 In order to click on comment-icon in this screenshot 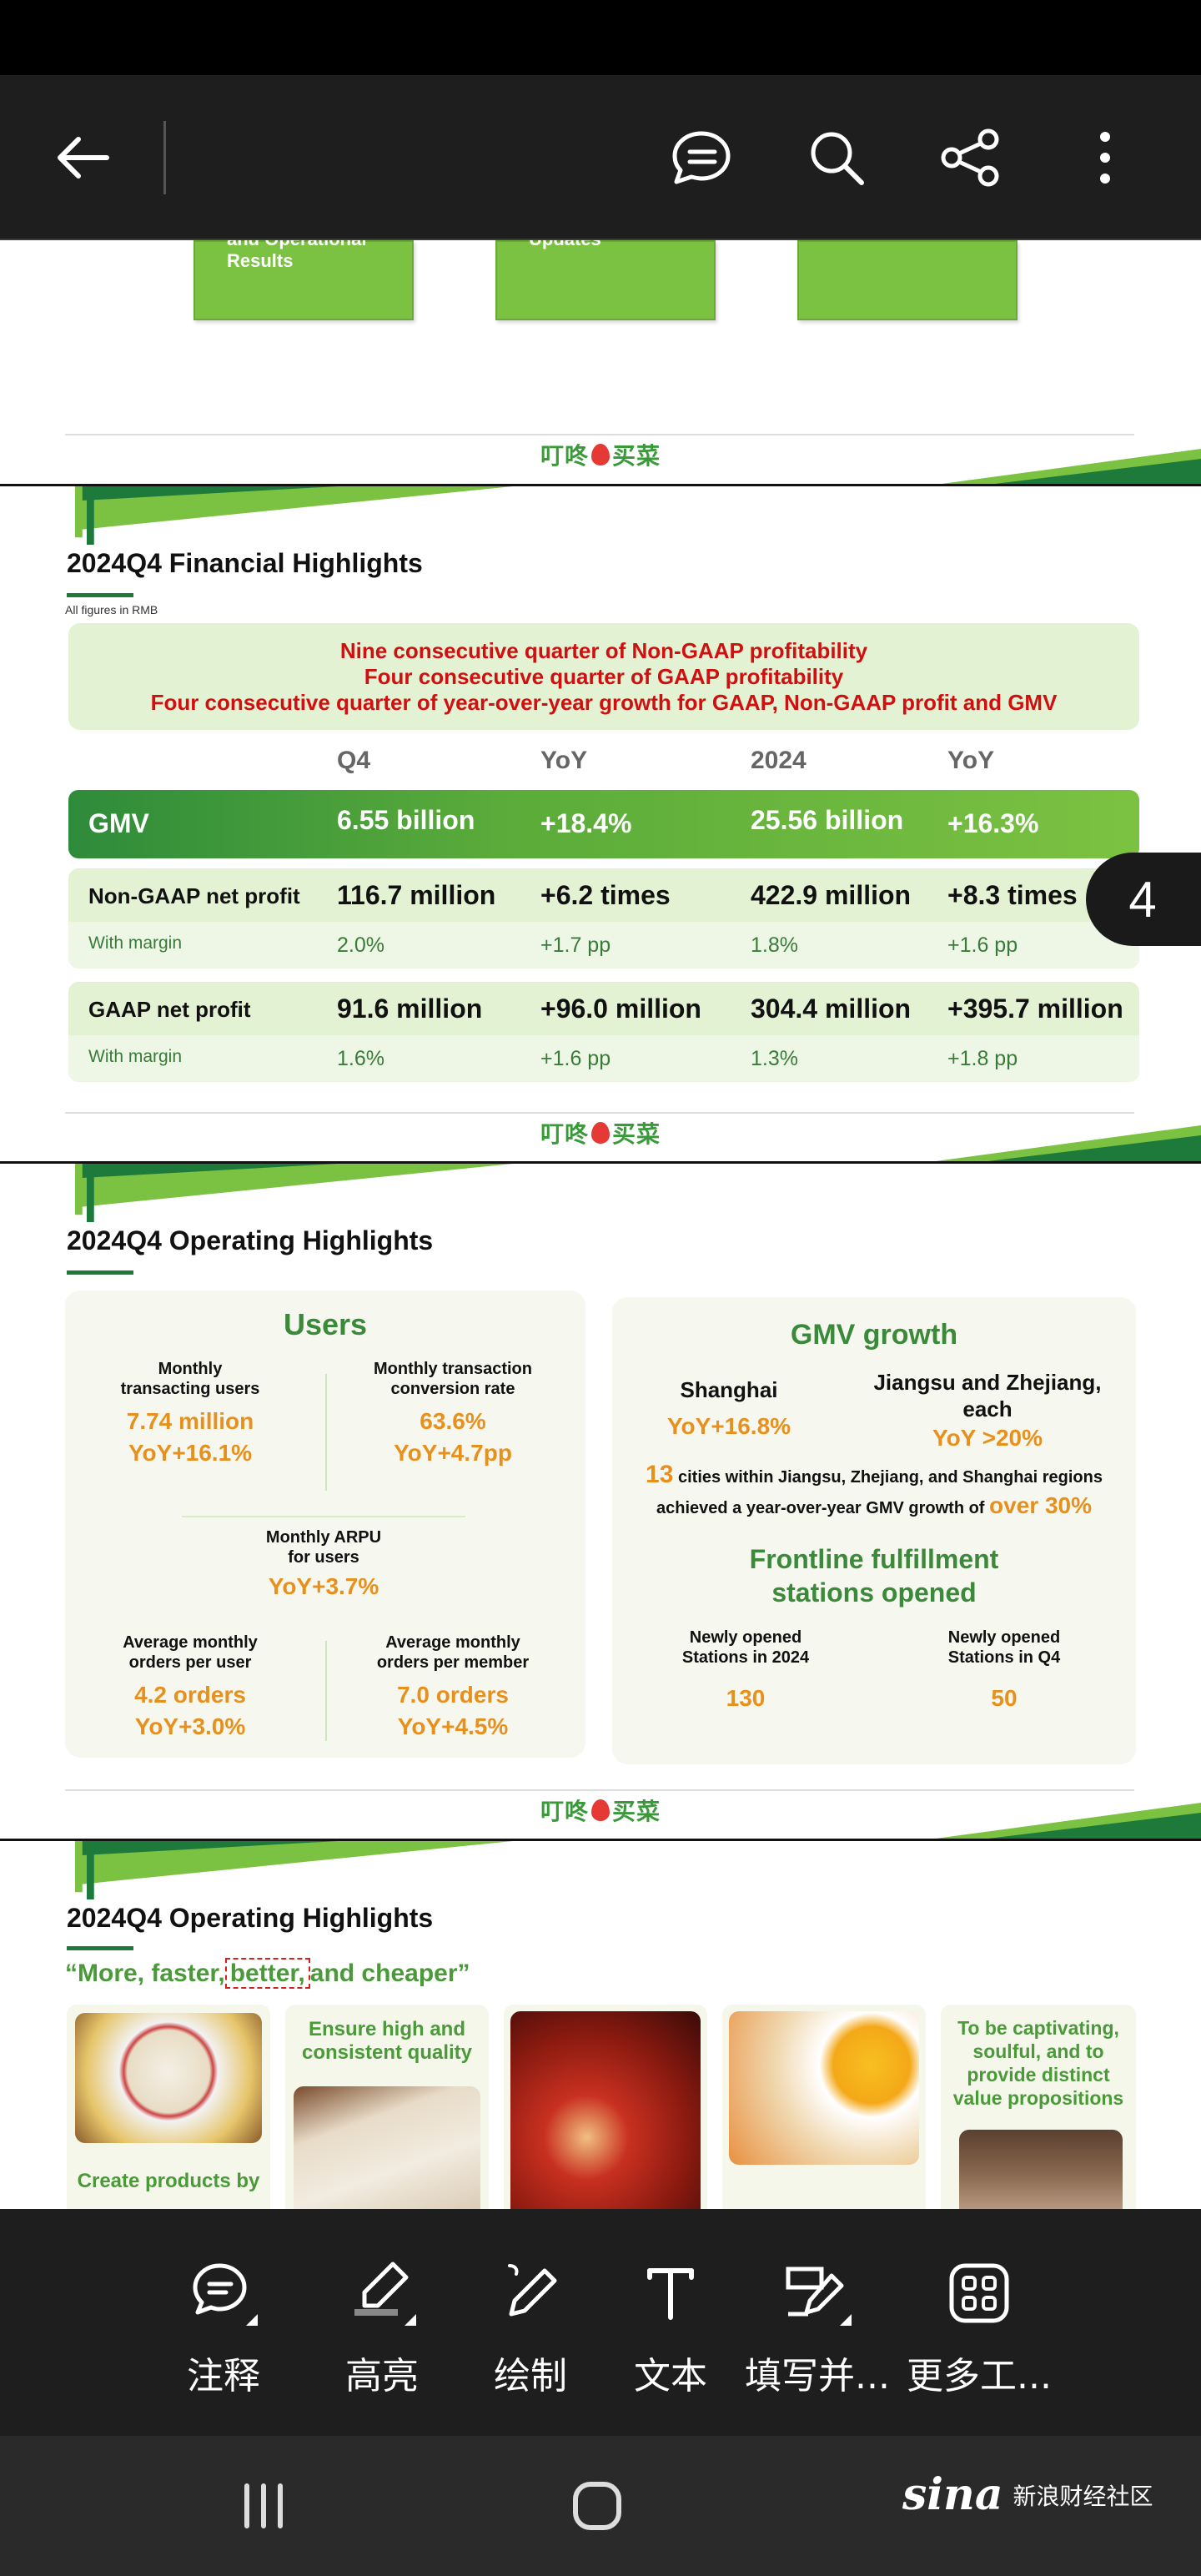, I will do `click(702, 157)`.